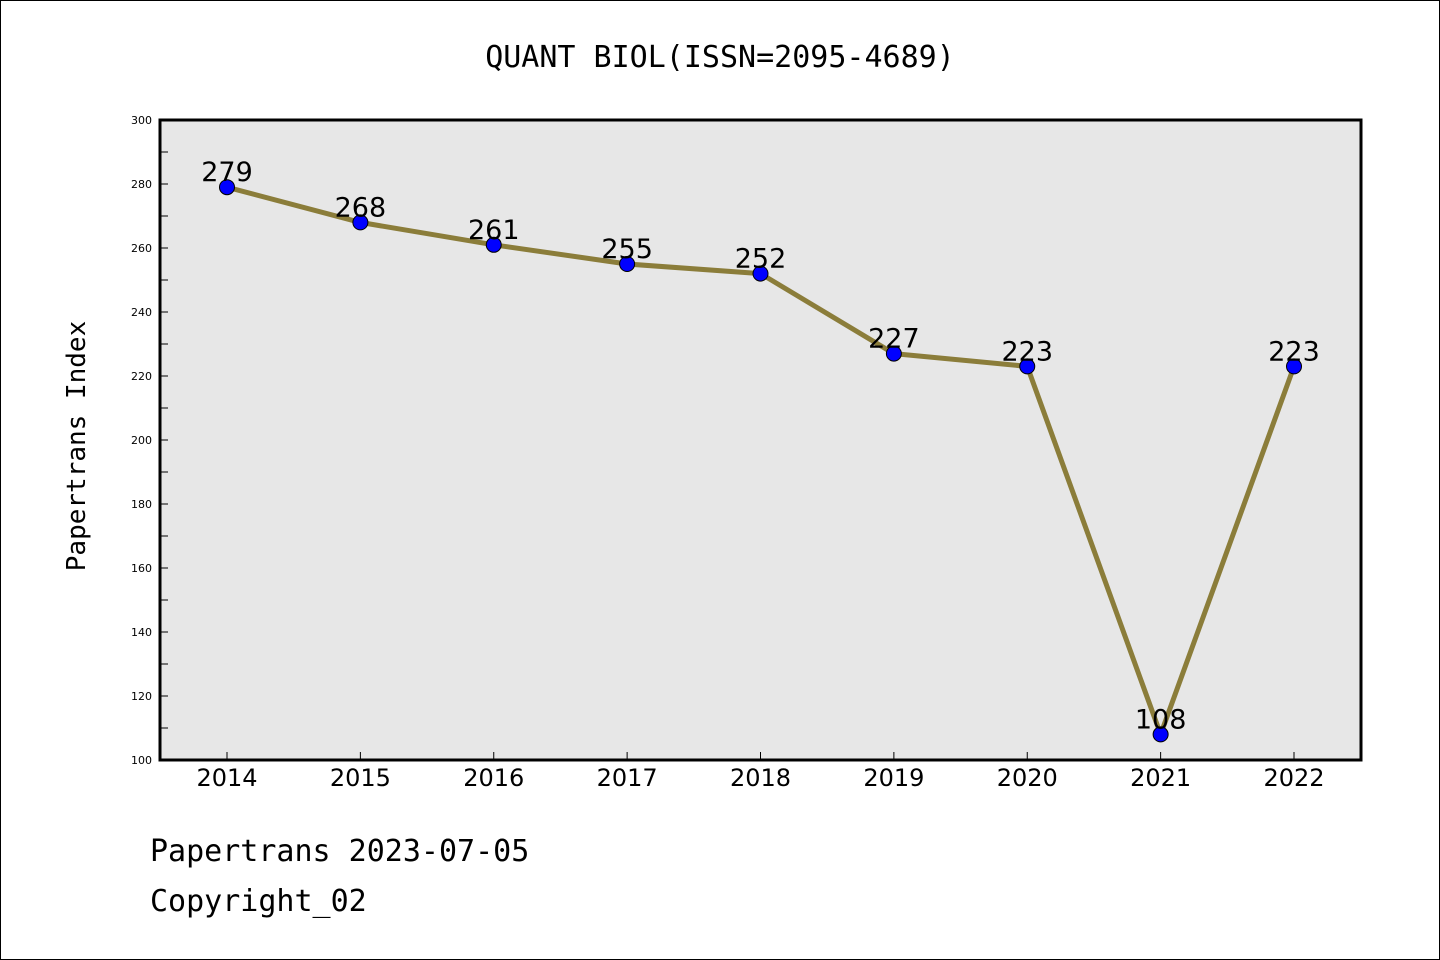 Image resolution: width=1440 pixels, height=960 pixels. I want to click on x-tick-label: 2018, so click(760, 778).